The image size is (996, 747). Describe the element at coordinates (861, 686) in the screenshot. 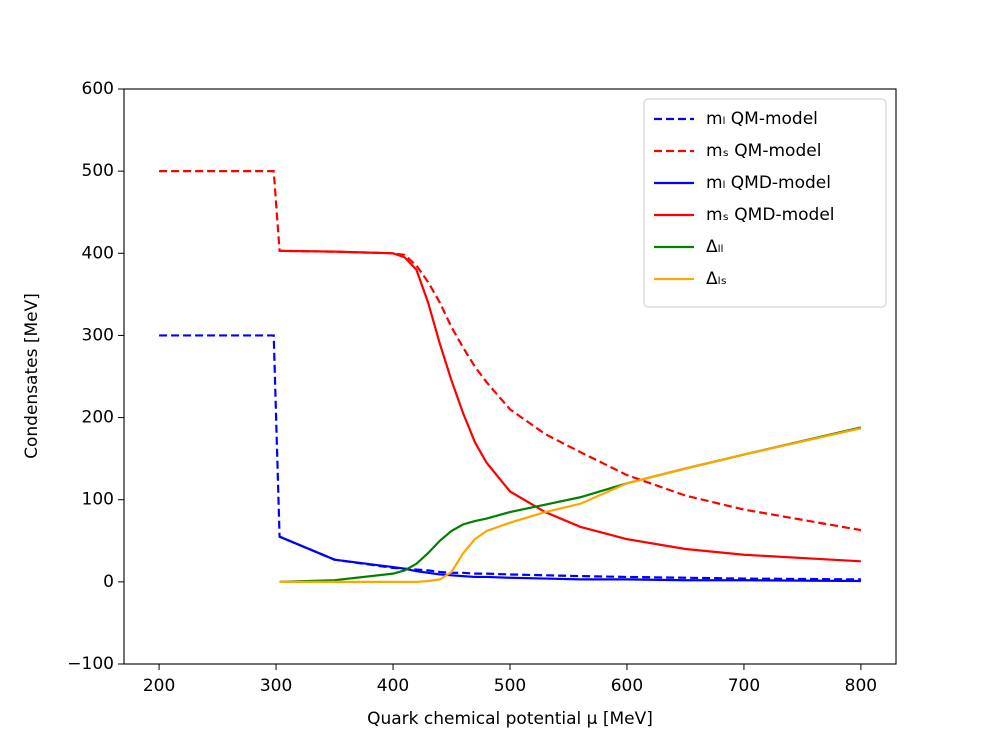

I see `x-tick-label: 800` at that location.